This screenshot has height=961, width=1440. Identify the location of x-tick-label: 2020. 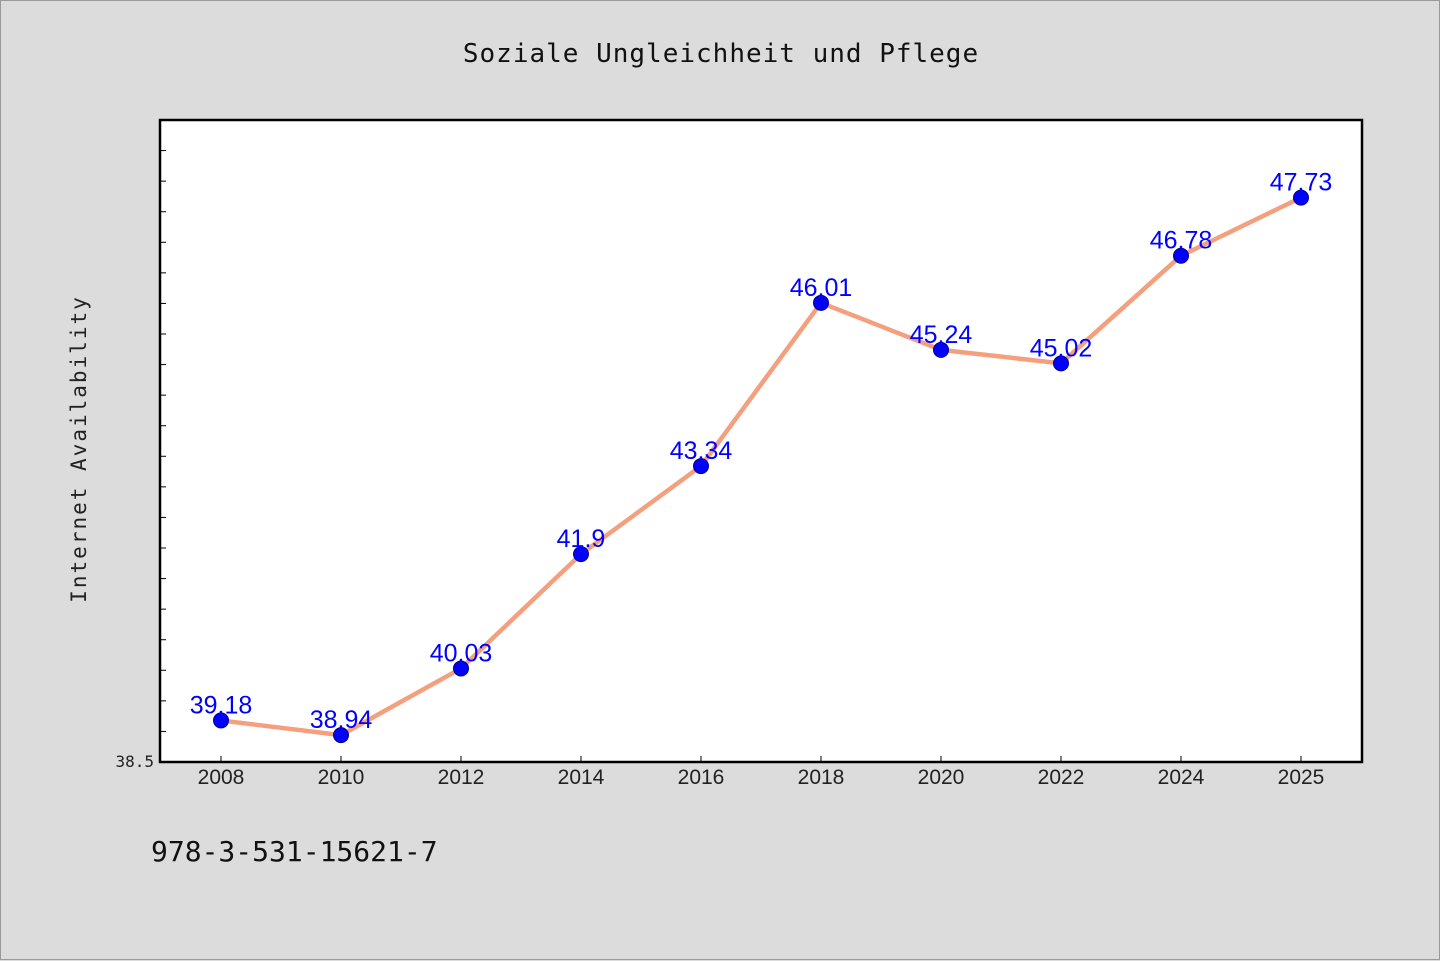
(941, 777).